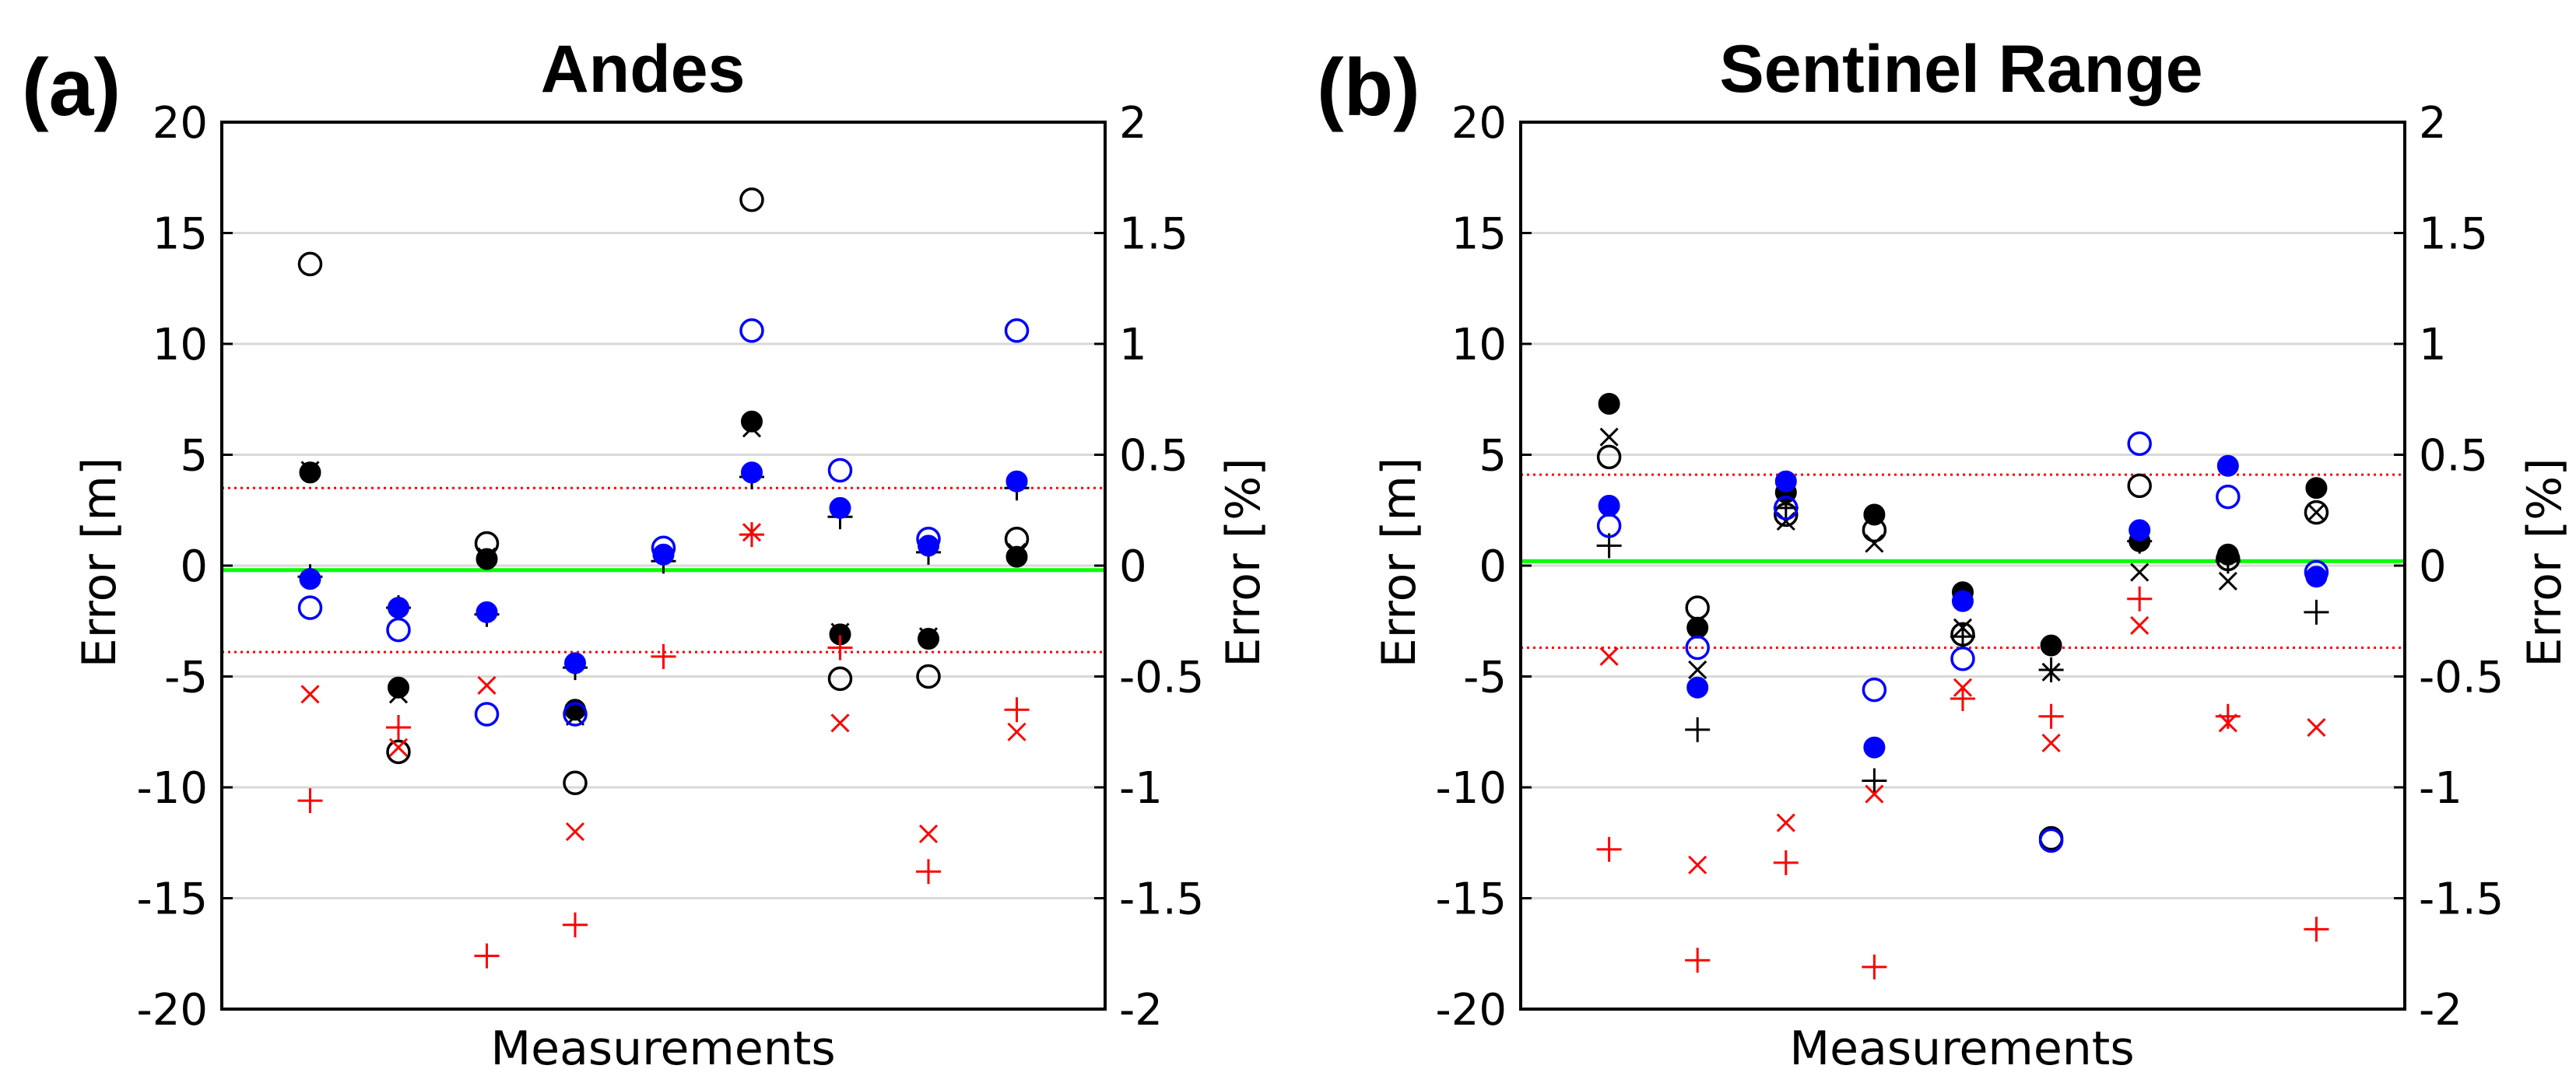 The height and width of the screenshot is (1090, 2576). What do you see at coordinates (1961, 69) in the screenshot?
I see `panel-b-title: Sentinel Range` at bounding box center [1961, 69].